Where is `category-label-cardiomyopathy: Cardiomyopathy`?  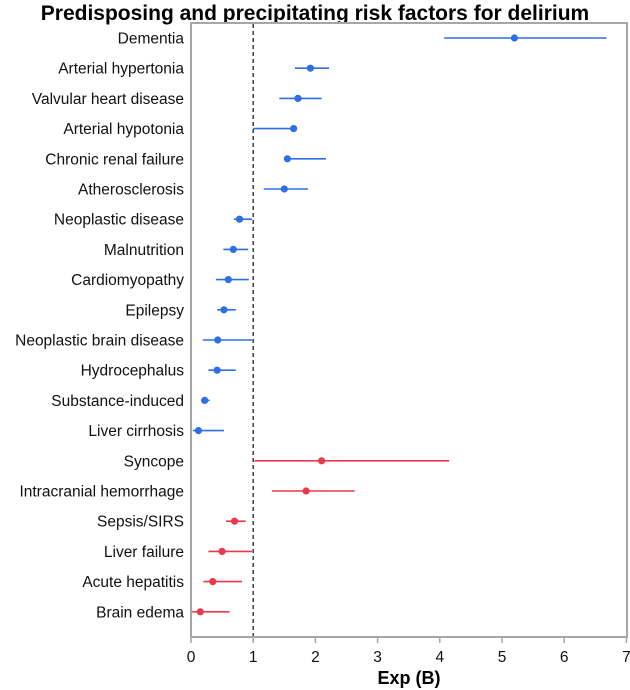
category-label-cardiomyopathy: Cardiomyopathy is located at coordinates (127, 280).